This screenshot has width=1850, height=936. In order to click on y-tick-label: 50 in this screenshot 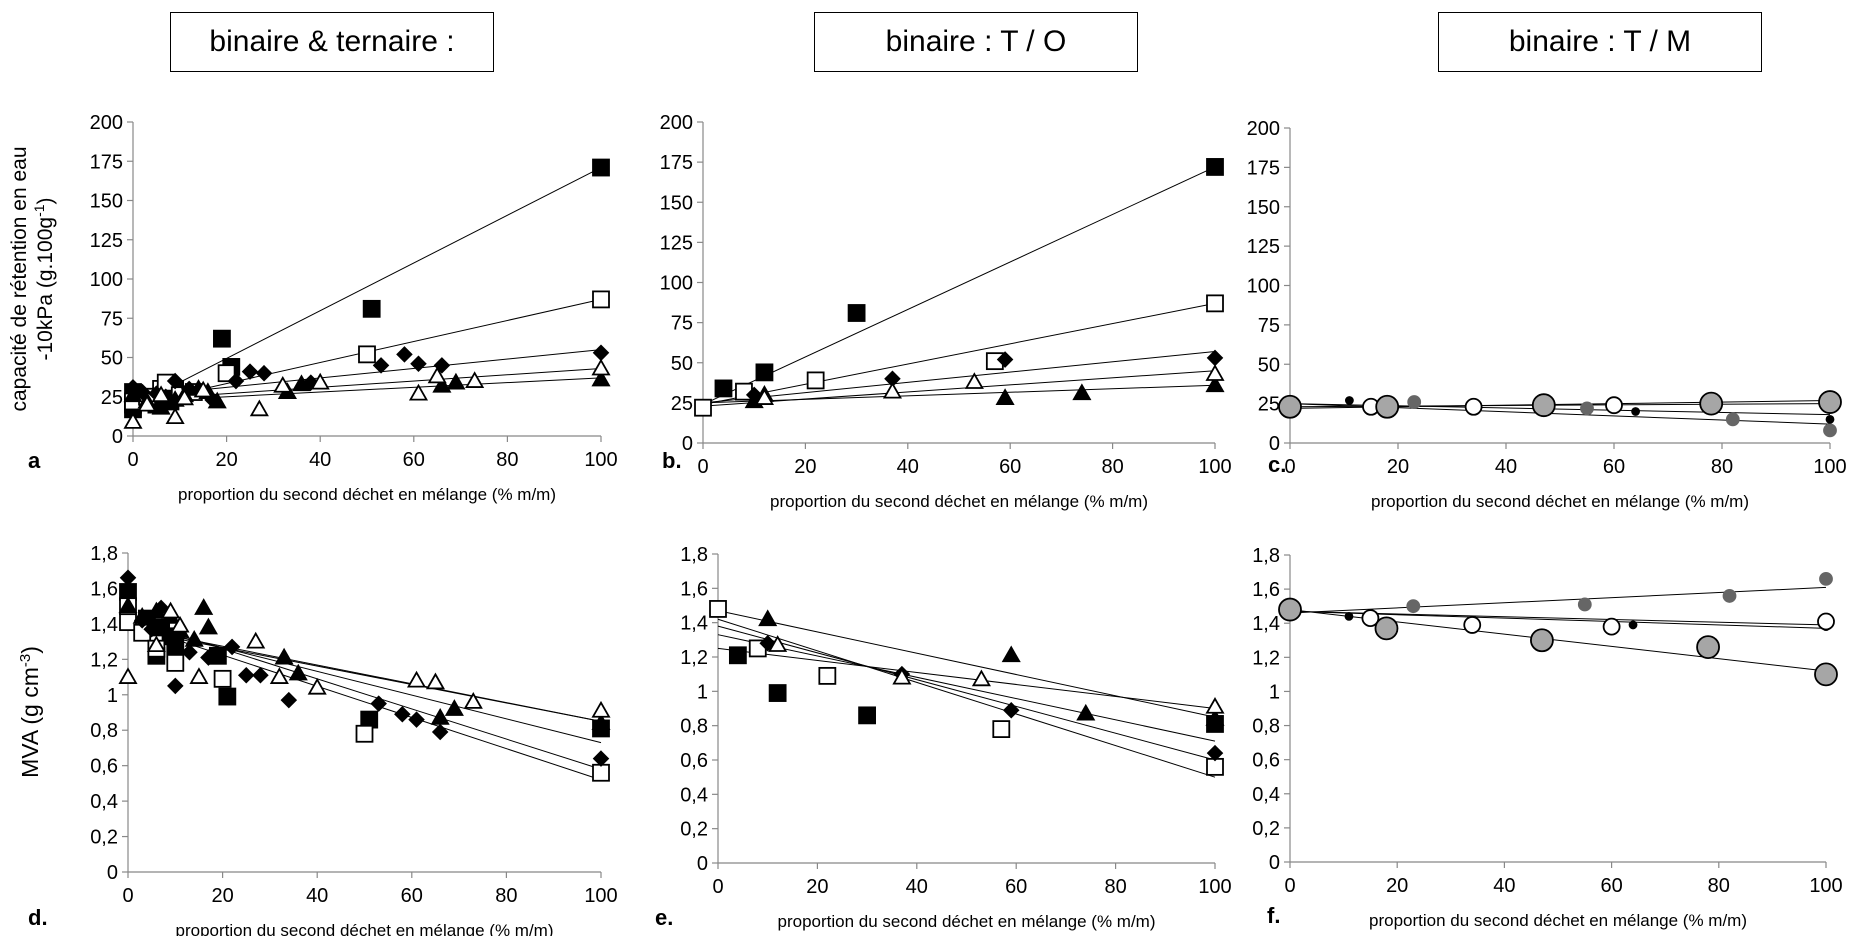, I will do `click(112, 359)`.